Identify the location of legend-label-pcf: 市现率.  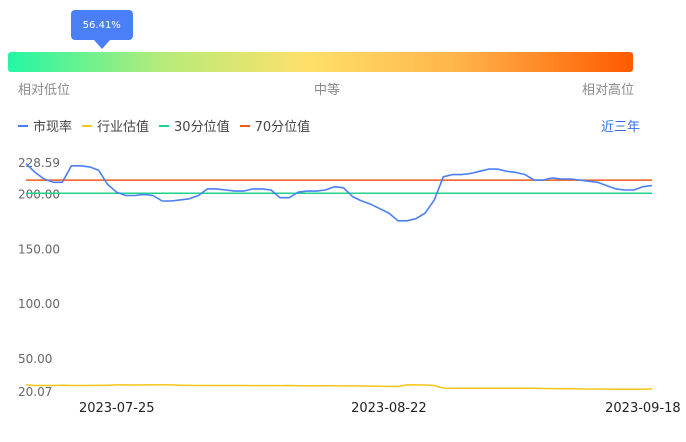
(53, 127).